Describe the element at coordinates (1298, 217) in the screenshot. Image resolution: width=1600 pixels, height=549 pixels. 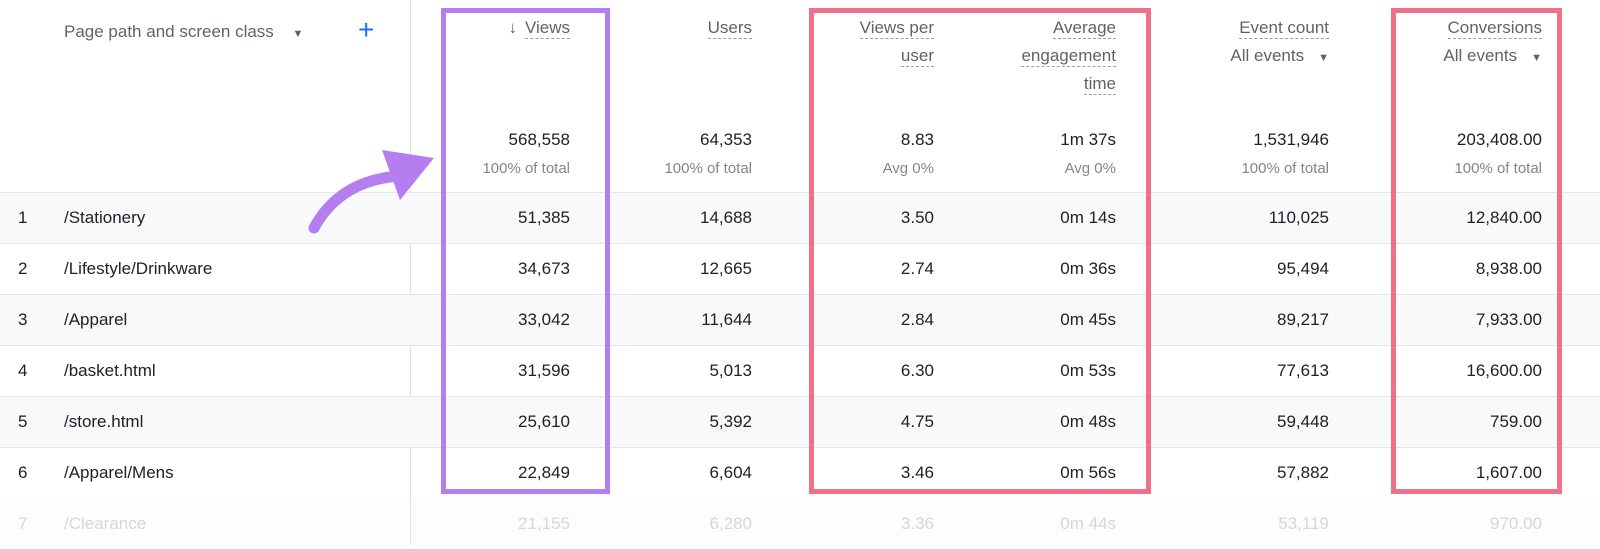
I see `event-count-cell: 110,025` at that location.